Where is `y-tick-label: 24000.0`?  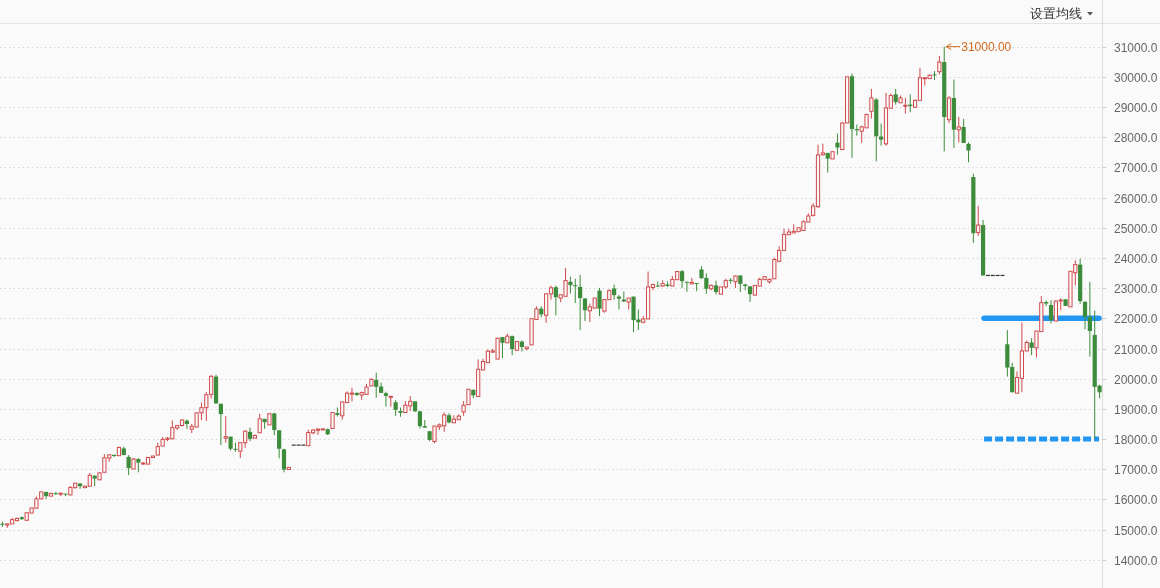 y-tick-label: 24000.0 is located at coordinates (1136, 258).